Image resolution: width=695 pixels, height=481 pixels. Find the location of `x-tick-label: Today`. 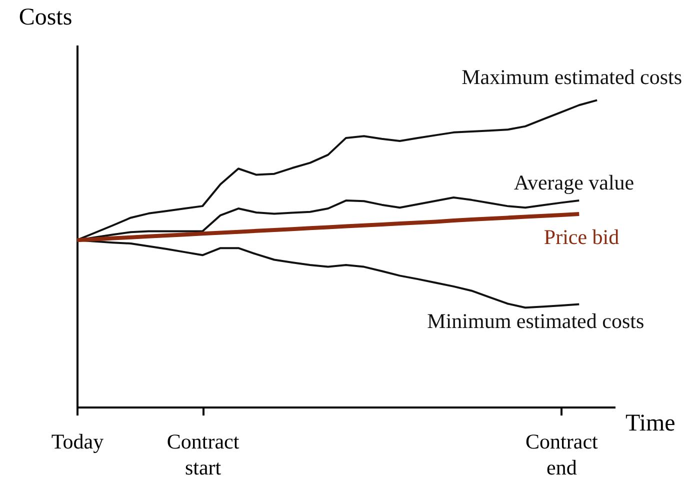

x-tick-label: Today is located at coordinates (77, 442).